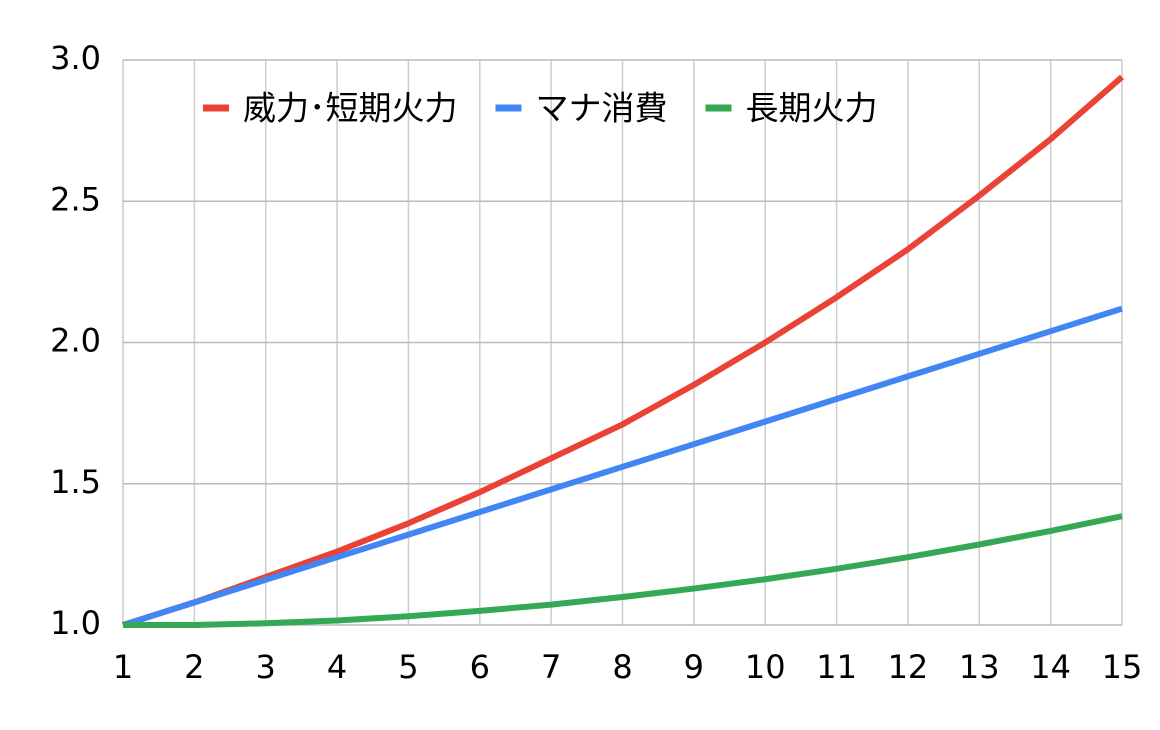  Describe the element at coordinates (1050, 667) in the screenshot. I see `x-tick-label: 14` at that location.